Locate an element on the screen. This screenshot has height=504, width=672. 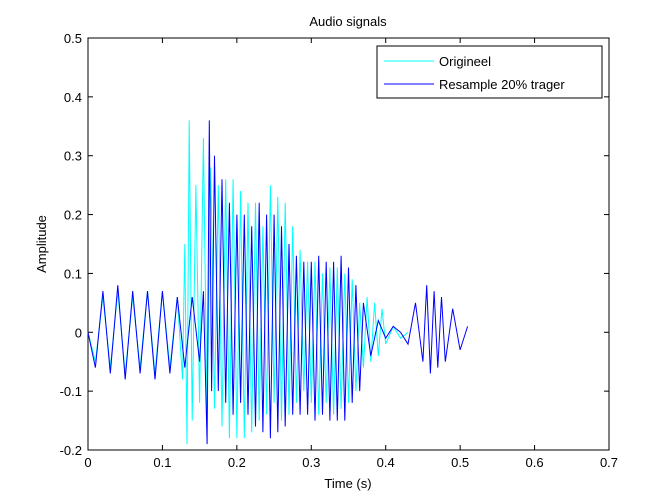
x-tick-label: 0.4 is located at coordinates (386, 462).